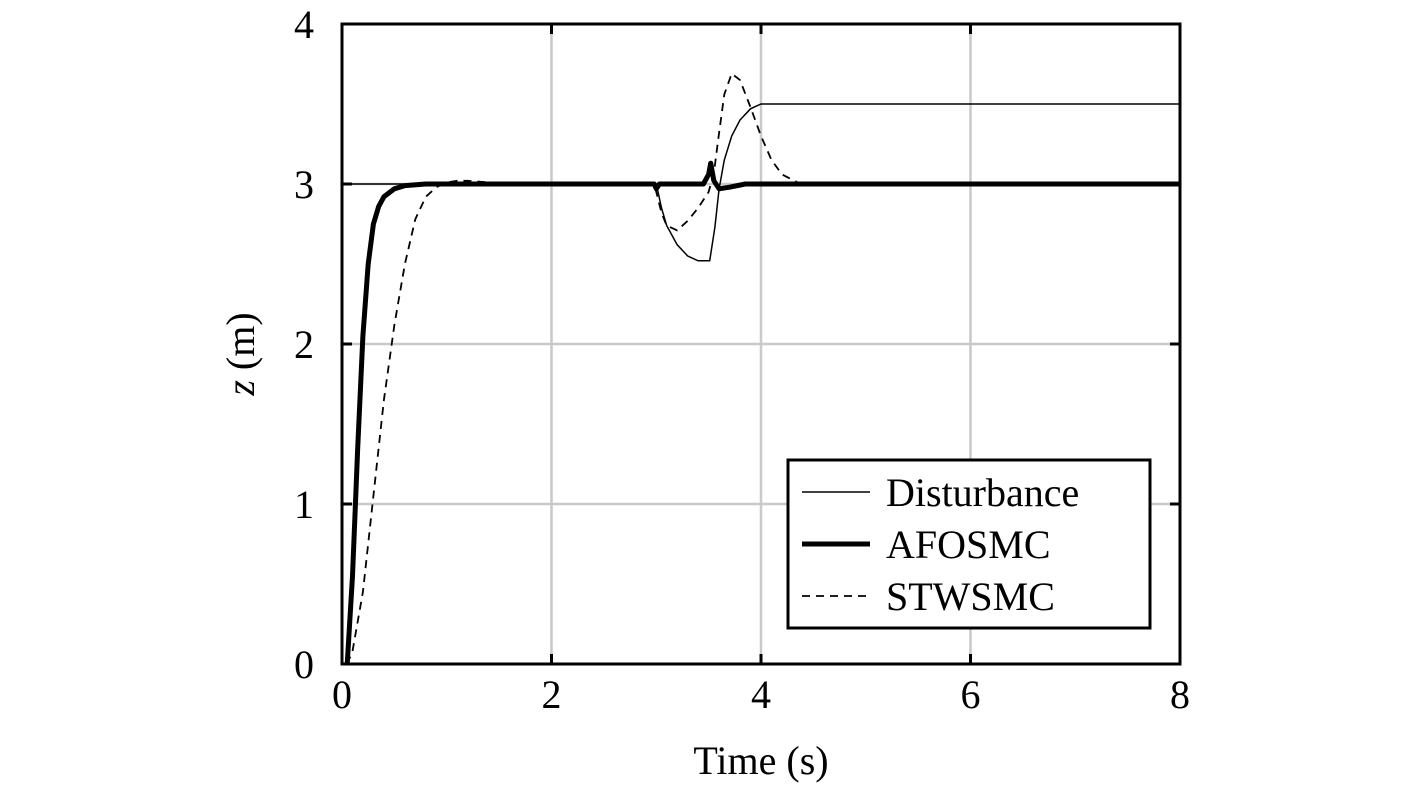 This screenshot has height=799, width=1419. I want to click on x-tick-label: 6, so click(971, 694).